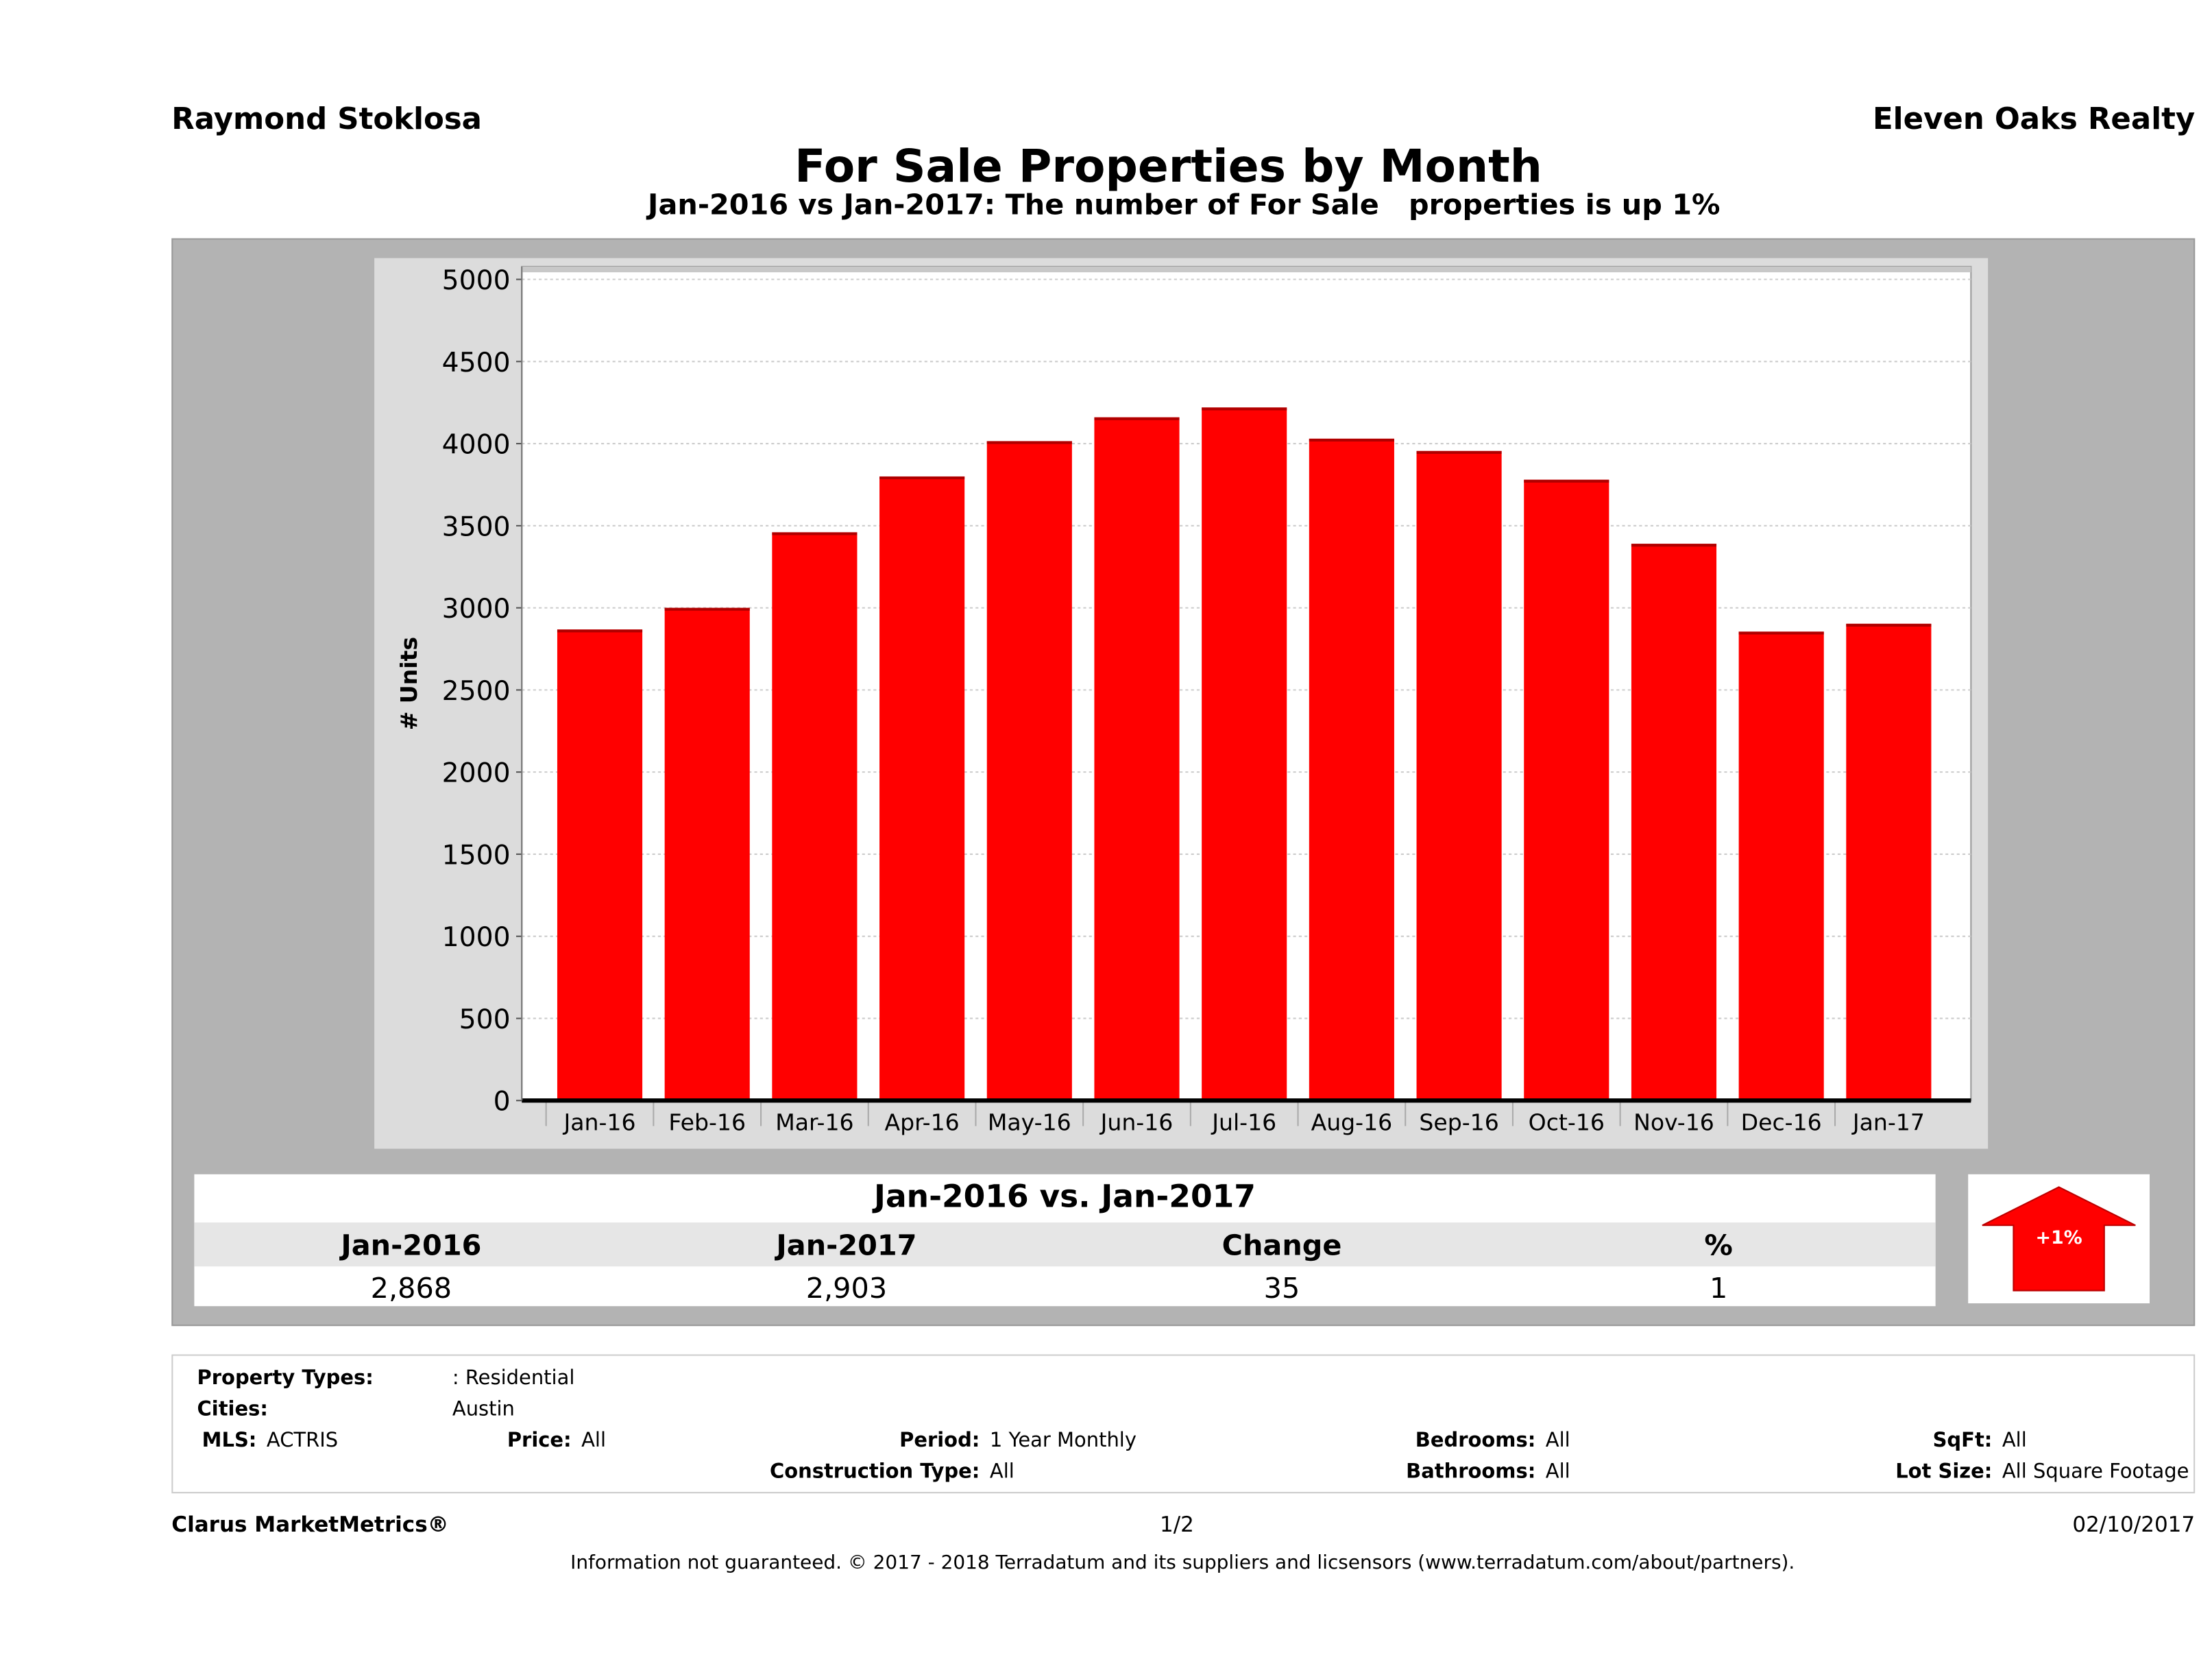 This screenshot has width=2212, height=1679. What do you see at coordinates (476, 445) in the screenshot?
I see `y-tick-label: 4000` at bounding box center [476, 445].